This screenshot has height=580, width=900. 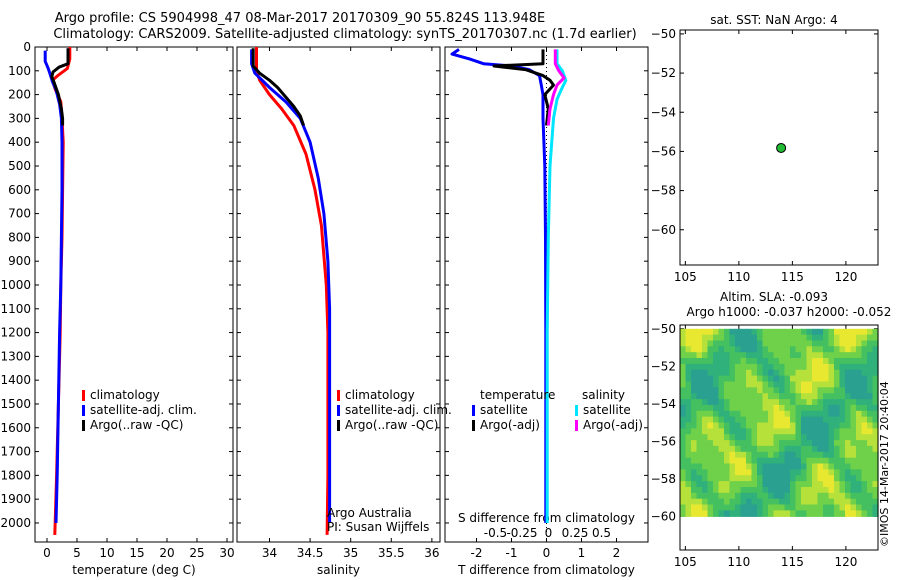 What do you see at coordinates (499, 285) in the screenshot?
I see `series-line` at bounding box center [499, 285].